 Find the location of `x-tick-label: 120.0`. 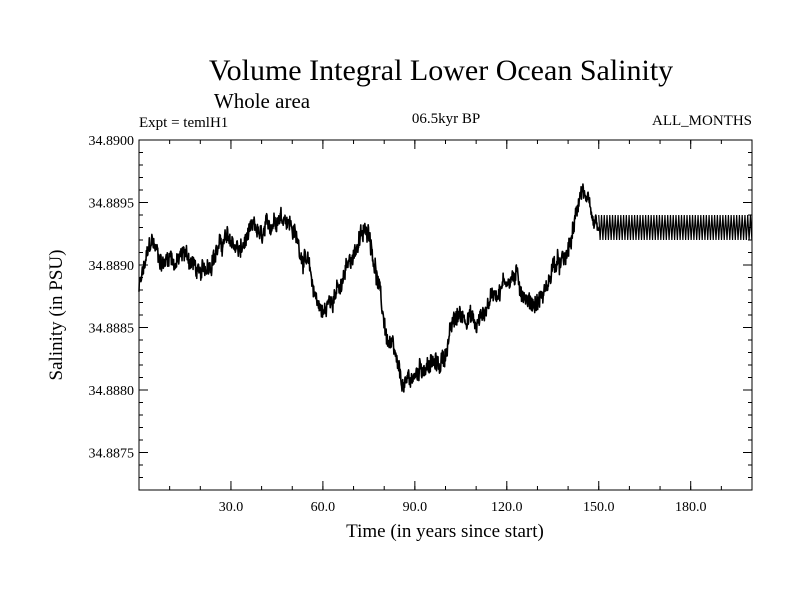

x-tick-label: 120.0 is located at coordinates (507, 507).